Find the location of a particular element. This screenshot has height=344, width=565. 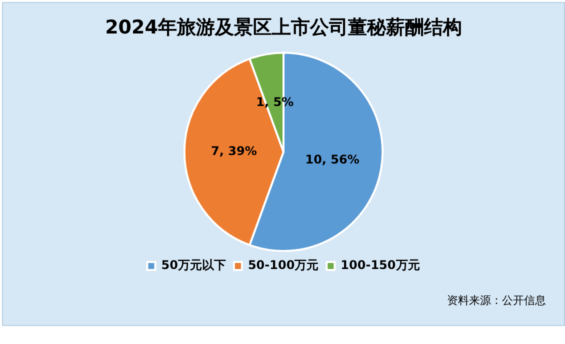

legend-label: 50万元以下 is located at coordinates (193, 265).